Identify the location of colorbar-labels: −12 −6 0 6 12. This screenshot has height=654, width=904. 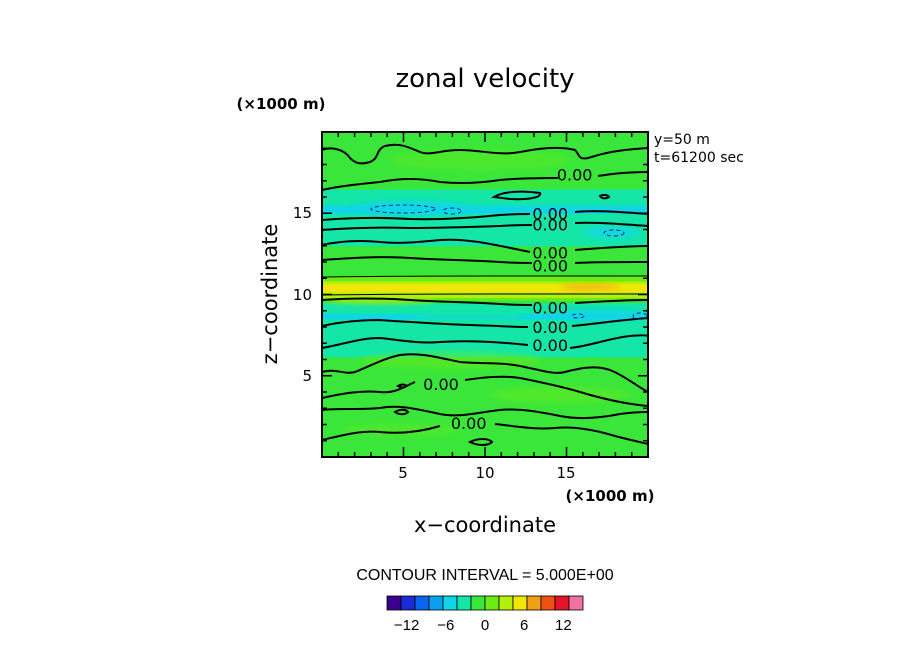
(483, 625).